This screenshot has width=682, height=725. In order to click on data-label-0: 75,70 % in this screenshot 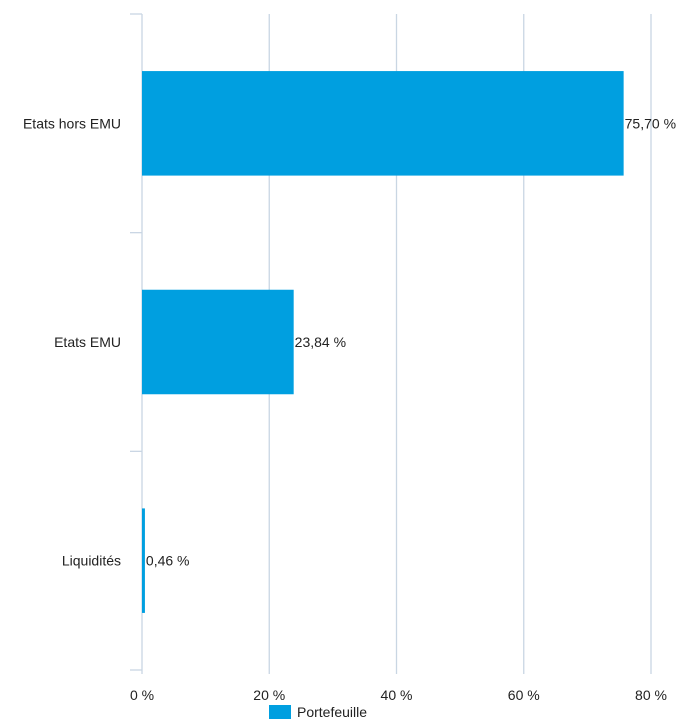, I will do `click(650, 123)`.